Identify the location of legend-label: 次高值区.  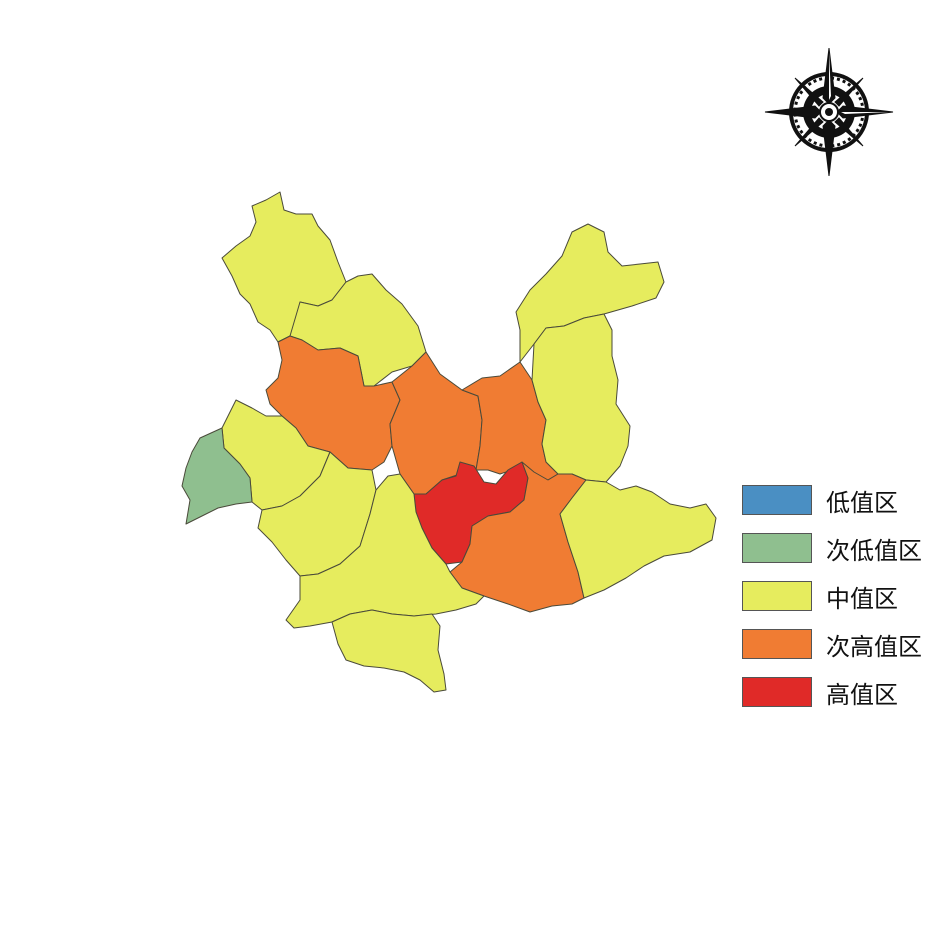
(874, 646).